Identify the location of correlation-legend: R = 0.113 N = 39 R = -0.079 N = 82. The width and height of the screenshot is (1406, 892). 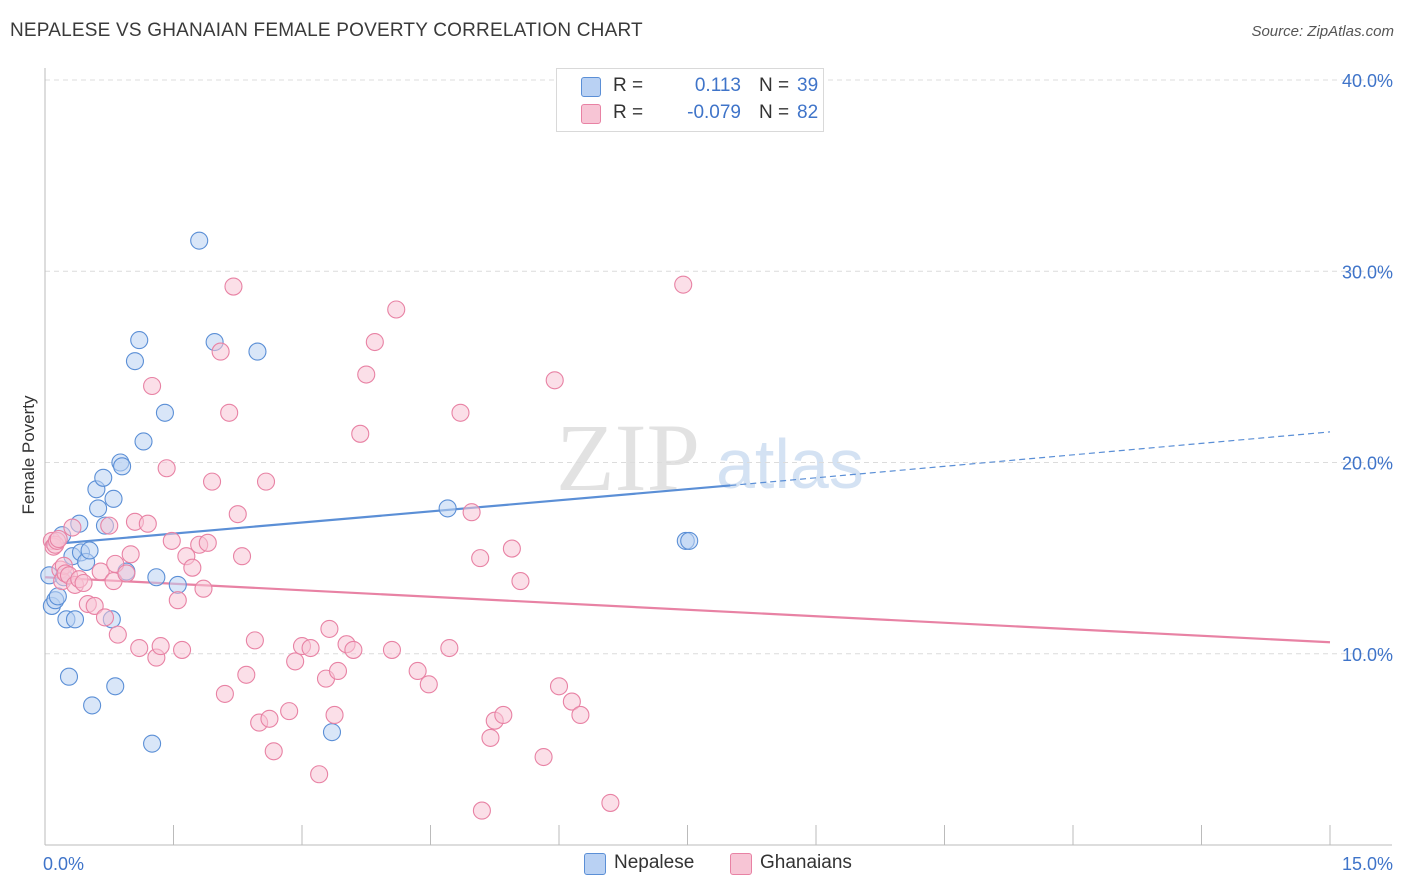
(690, 100).